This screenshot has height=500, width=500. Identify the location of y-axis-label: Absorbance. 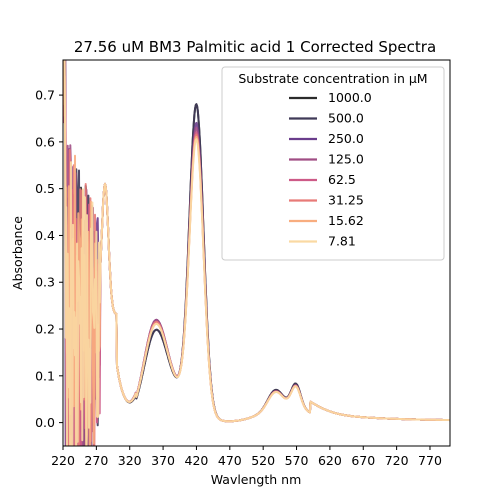
(17, 253).